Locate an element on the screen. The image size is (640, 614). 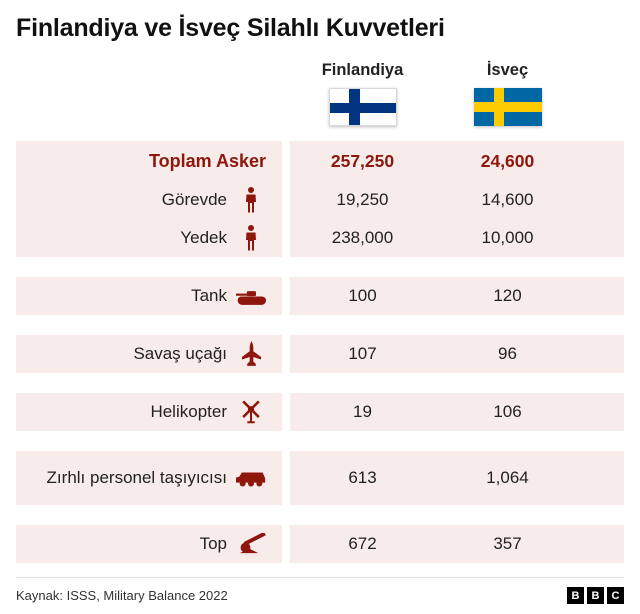
row-label: Top is located at coordinates (213, 544).